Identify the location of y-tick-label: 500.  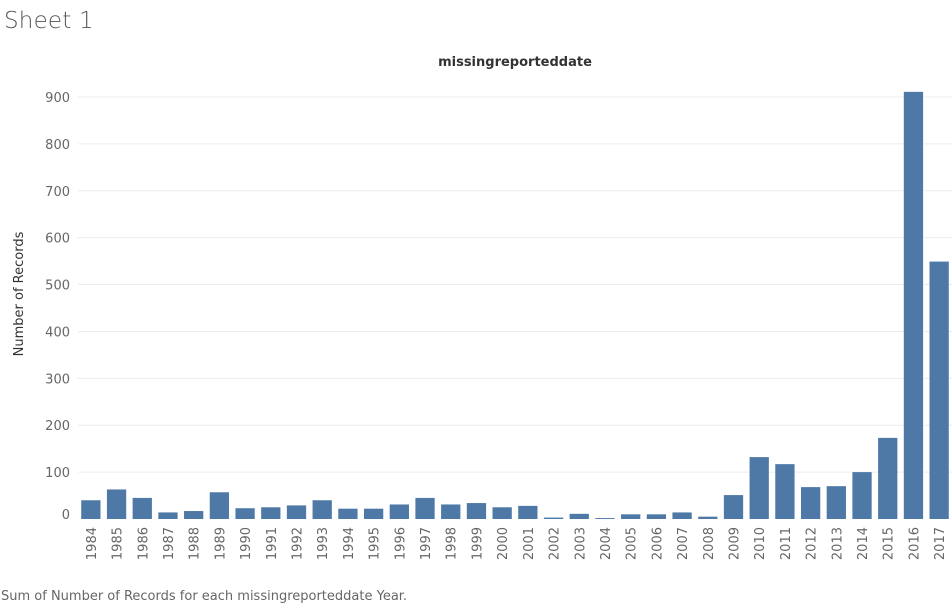
(57, 286).